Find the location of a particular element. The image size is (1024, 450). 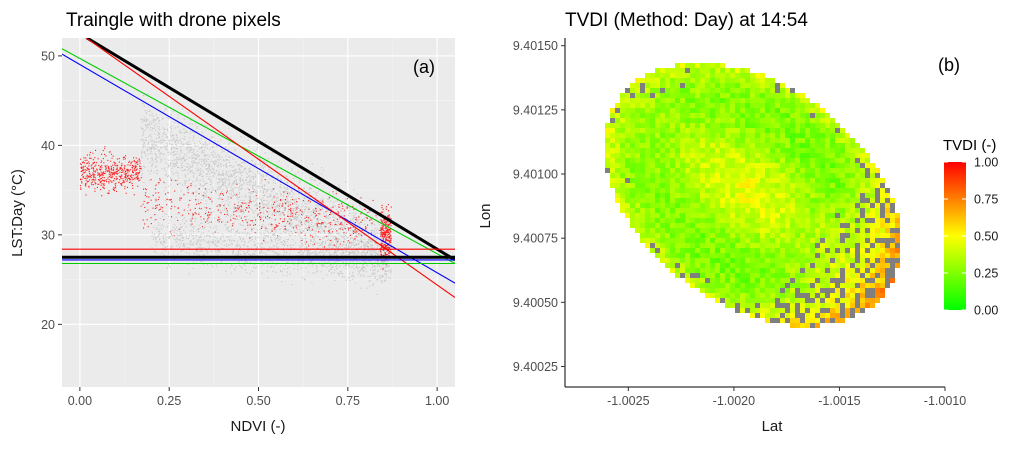

legend-title: TVDI (-) is located at coordinates (969, 145).